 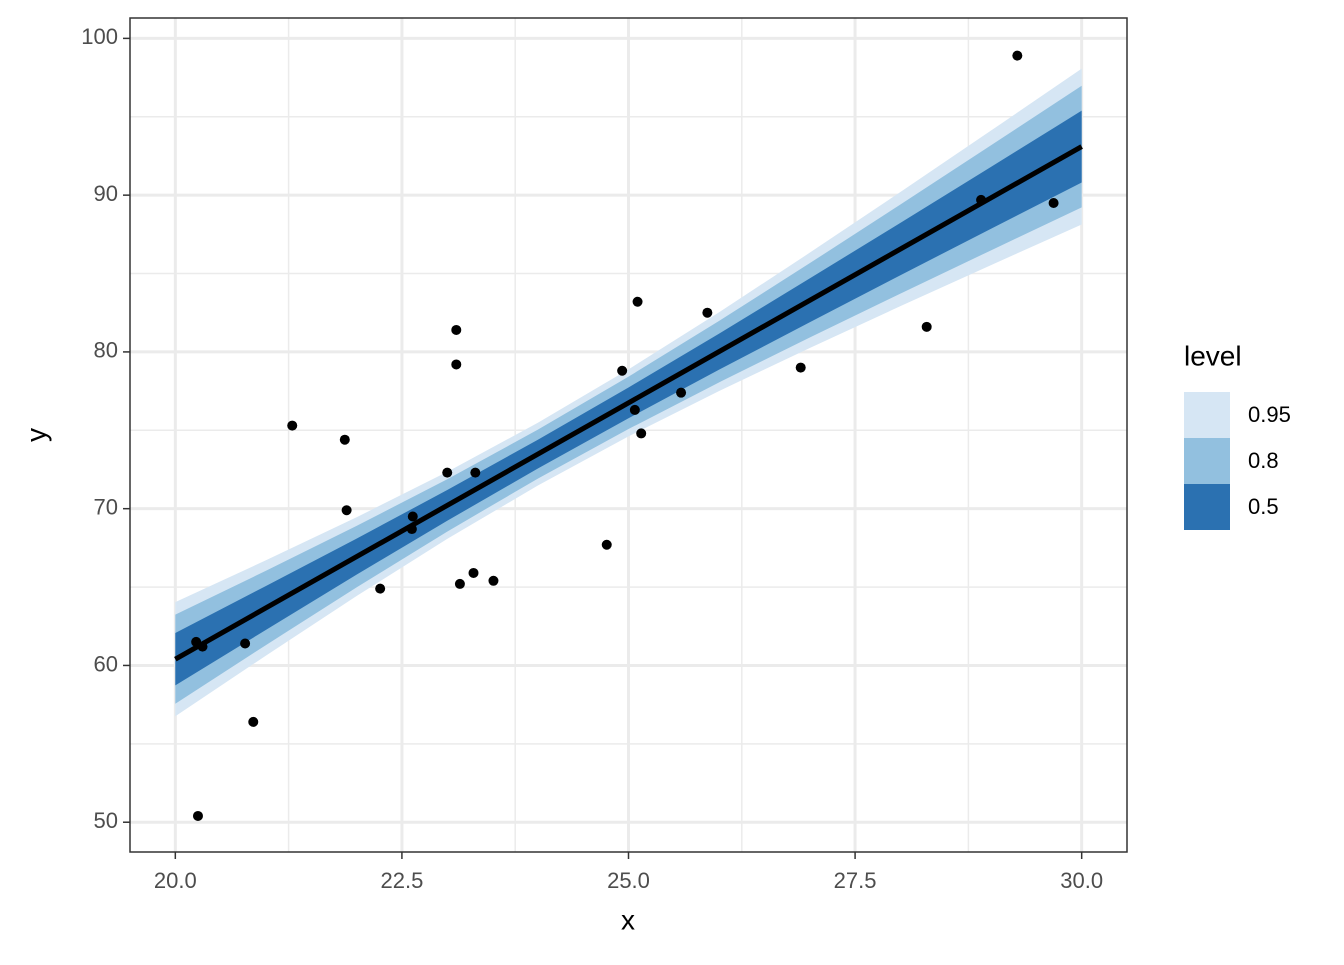 What do you see at coordinates (1213, 355) in the screenshot?
I see `legend-title: level` at bounding box center [1213, 355].